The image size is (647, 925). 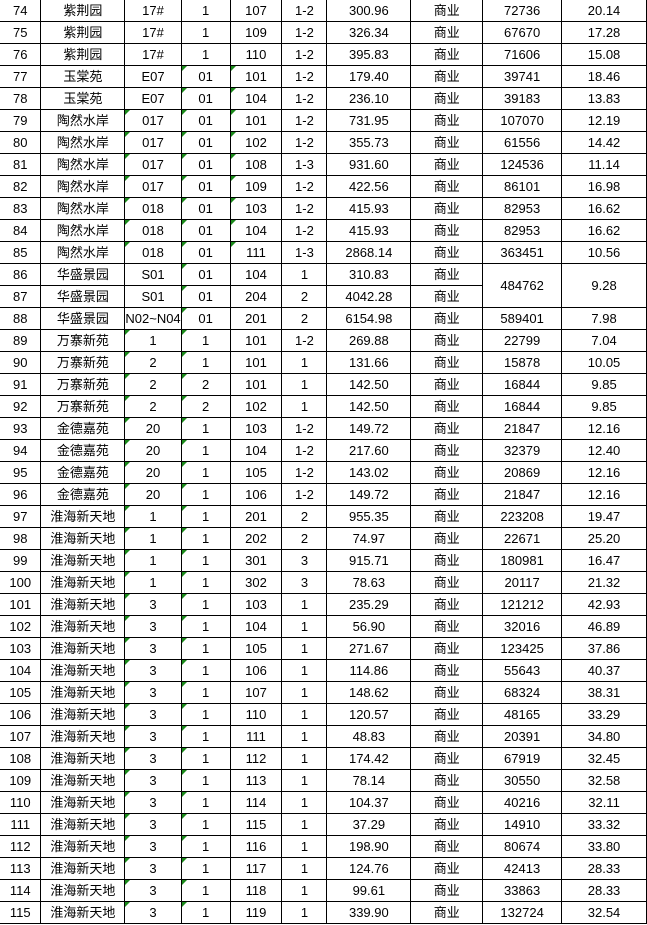 I want to click on cell-community: 紫荆园, so click(x=83, y=32).